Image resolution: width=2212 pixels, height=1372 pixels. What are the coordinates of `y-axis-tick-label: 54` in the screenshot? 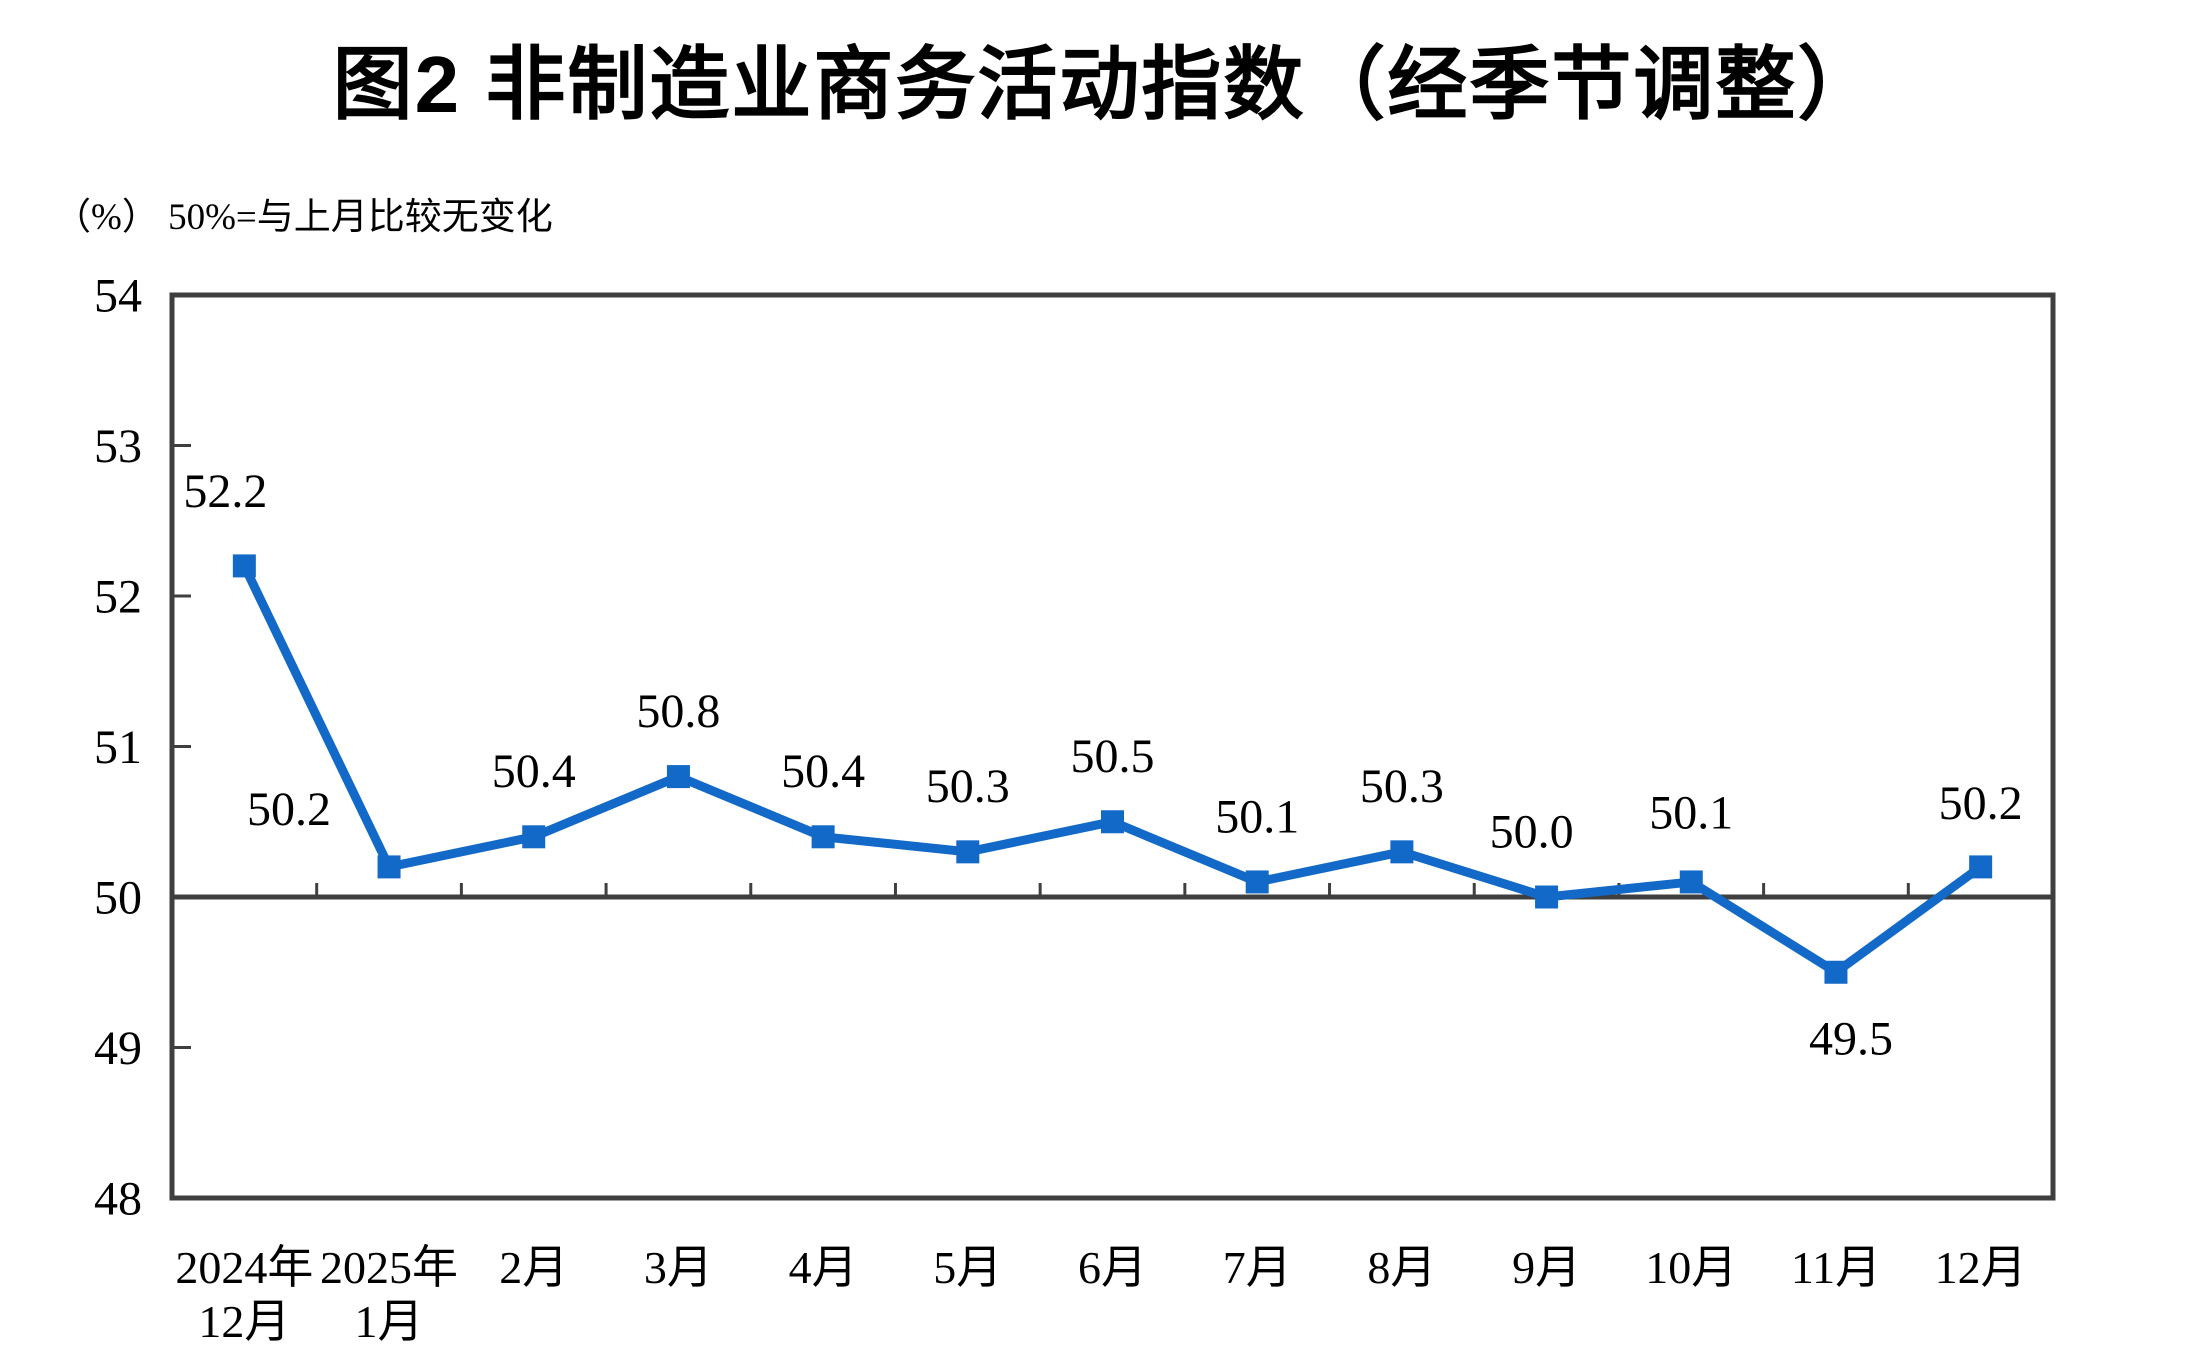 It's located at (118, 295).